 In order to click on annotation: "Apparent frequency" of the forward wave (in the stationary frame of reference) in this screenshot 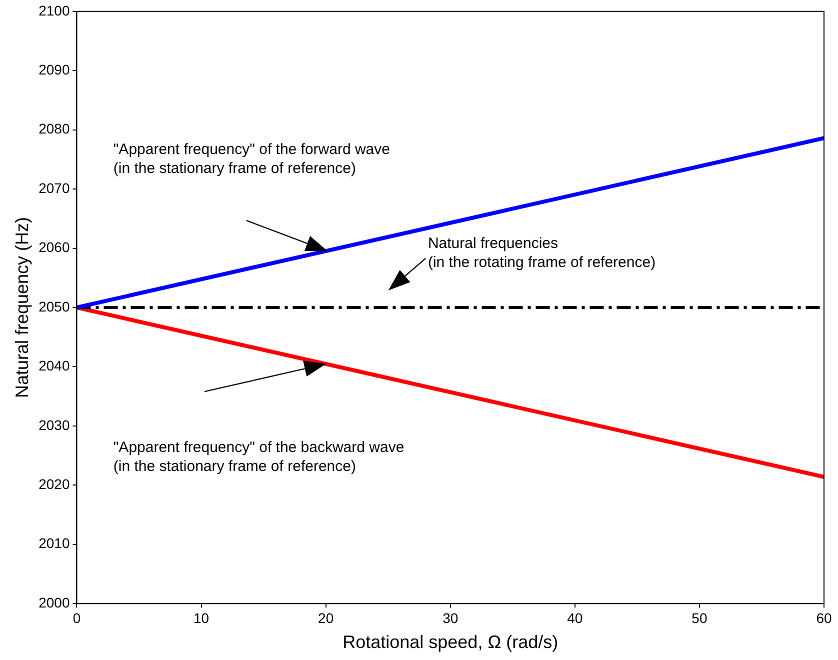, I will do `click(251, 158)`.